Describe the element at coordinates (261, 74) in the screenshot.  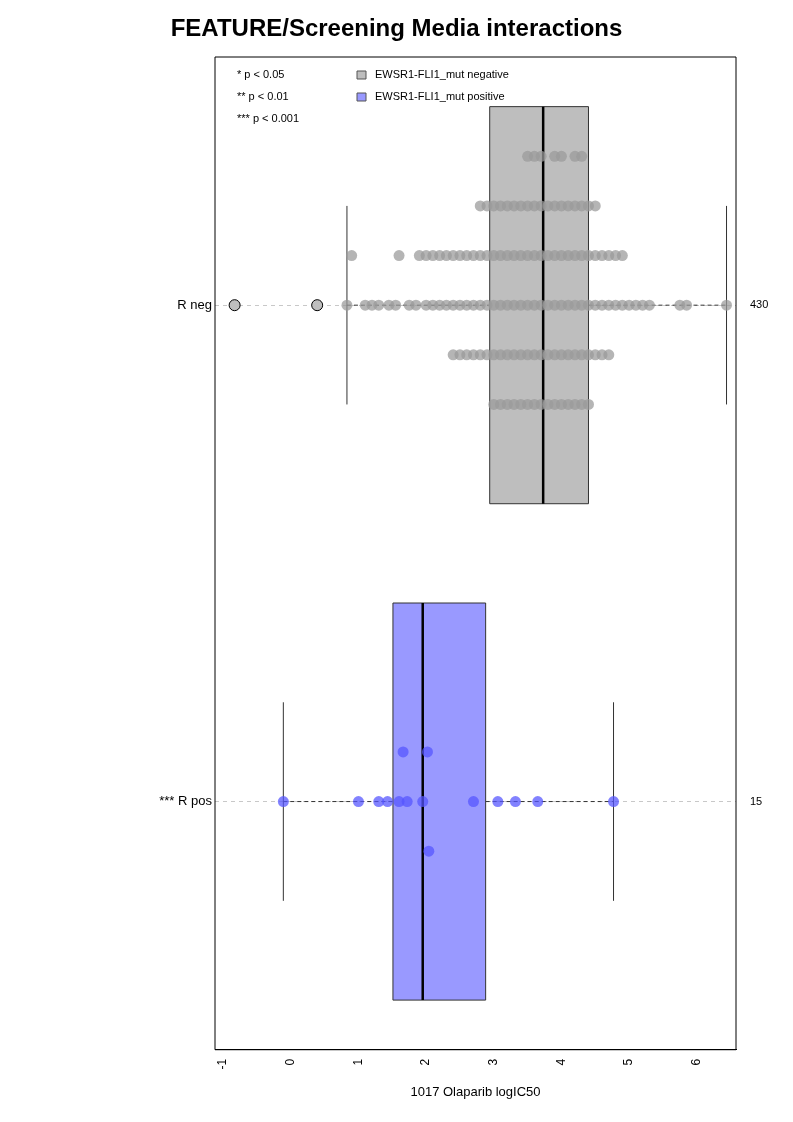
I see `annotation: * p < 0.05` at that location.